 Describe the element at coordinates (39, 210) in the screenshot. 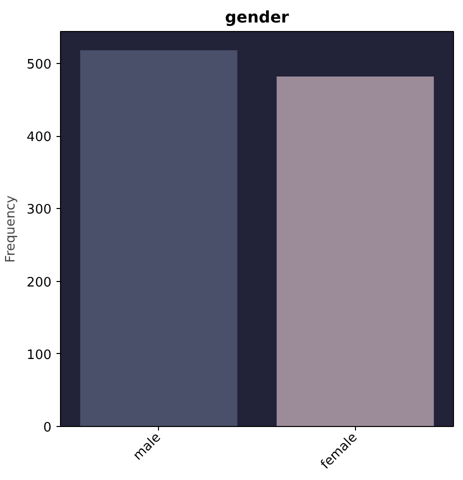

I see `y-tick-label: 300` at that location.